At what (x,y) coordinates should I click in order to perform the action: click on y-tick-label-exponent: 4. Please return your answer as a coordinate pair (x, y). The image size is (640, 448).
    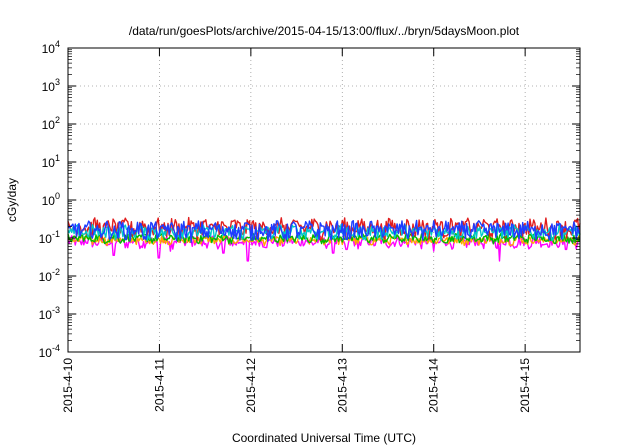
    Looking at the image, I should click on (57, 44).